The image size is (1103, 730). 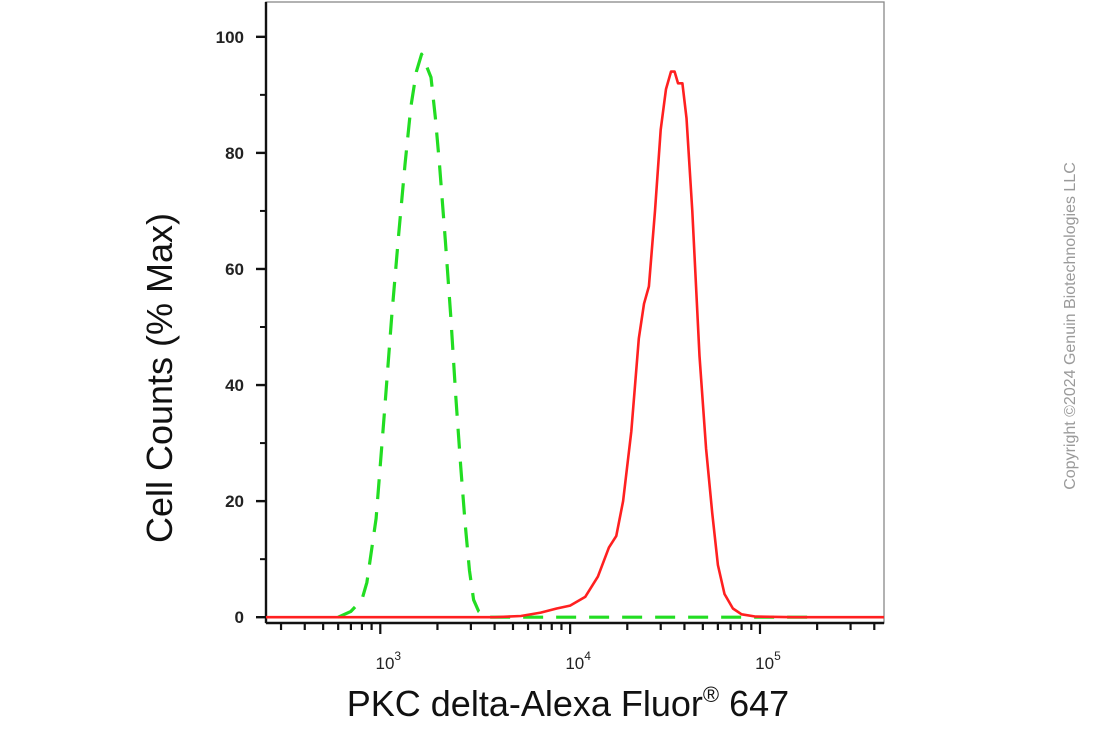 What do you see at coordinates (525, 703) in the screenshot?
I see `x-axis-title-main: PKC delta-Alexa Fluor` at bounding box center [525, 703].